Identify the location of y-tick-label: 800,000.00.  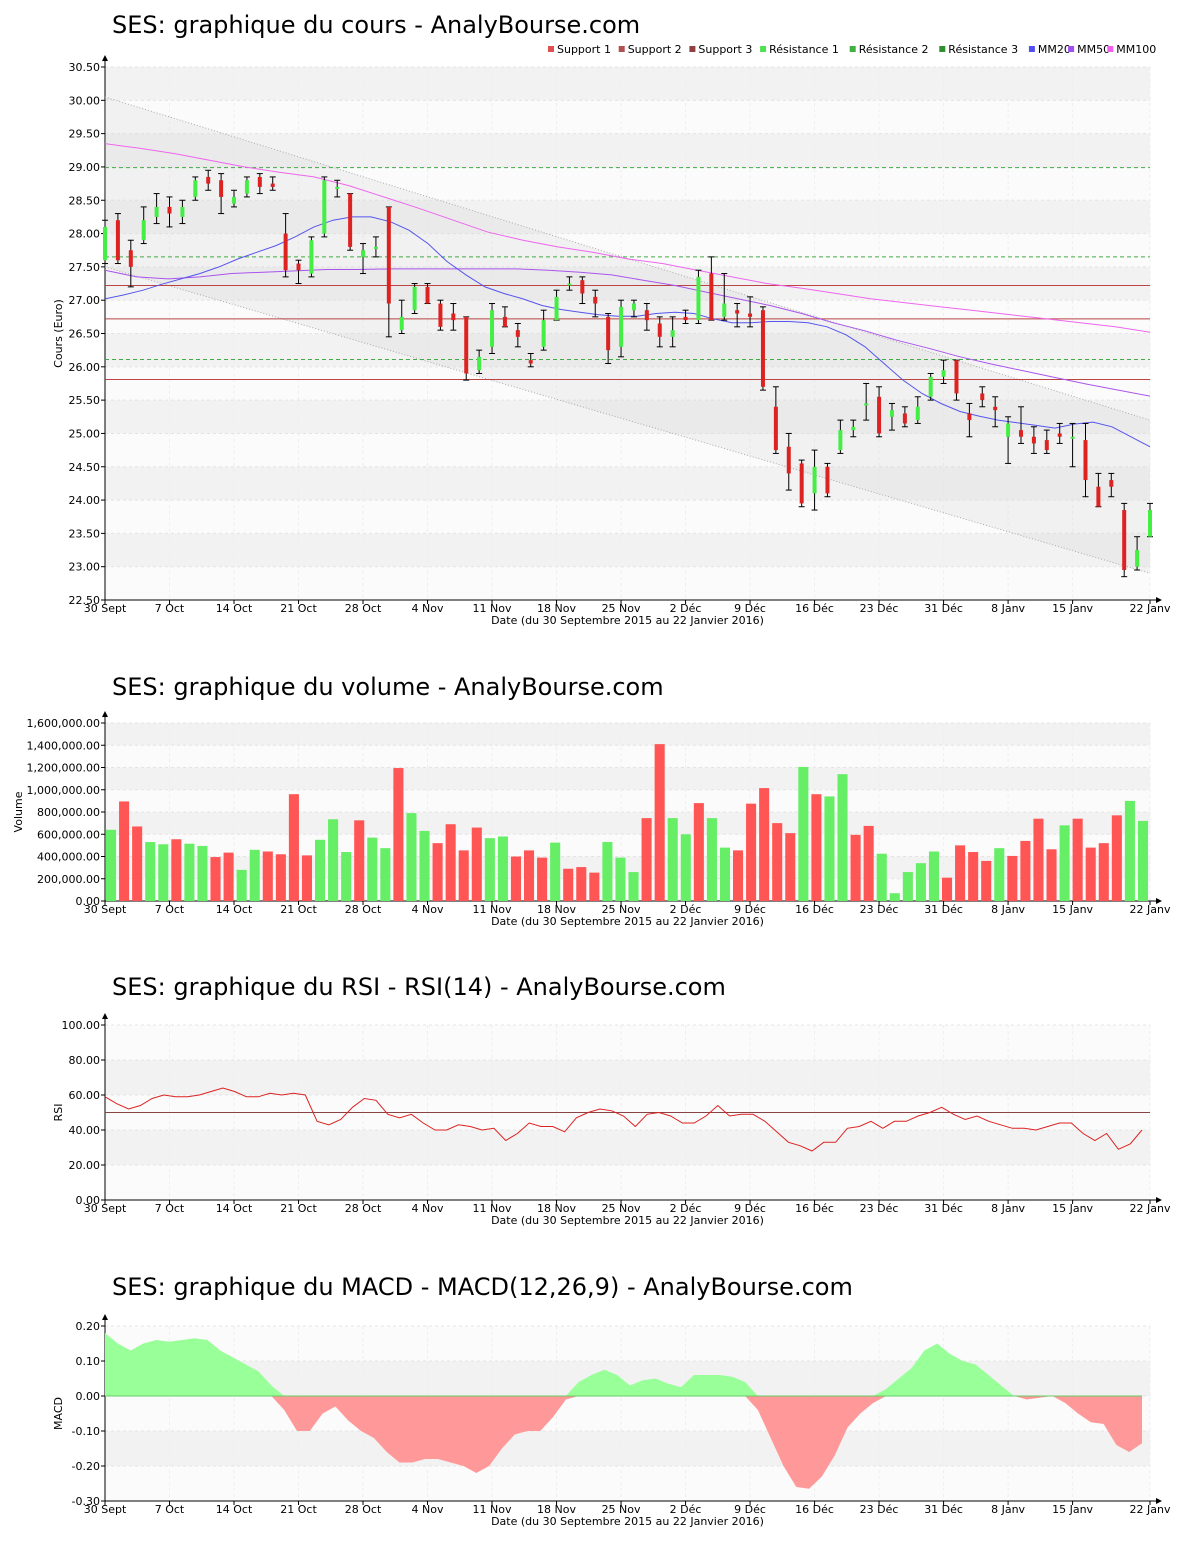
(68, 812).